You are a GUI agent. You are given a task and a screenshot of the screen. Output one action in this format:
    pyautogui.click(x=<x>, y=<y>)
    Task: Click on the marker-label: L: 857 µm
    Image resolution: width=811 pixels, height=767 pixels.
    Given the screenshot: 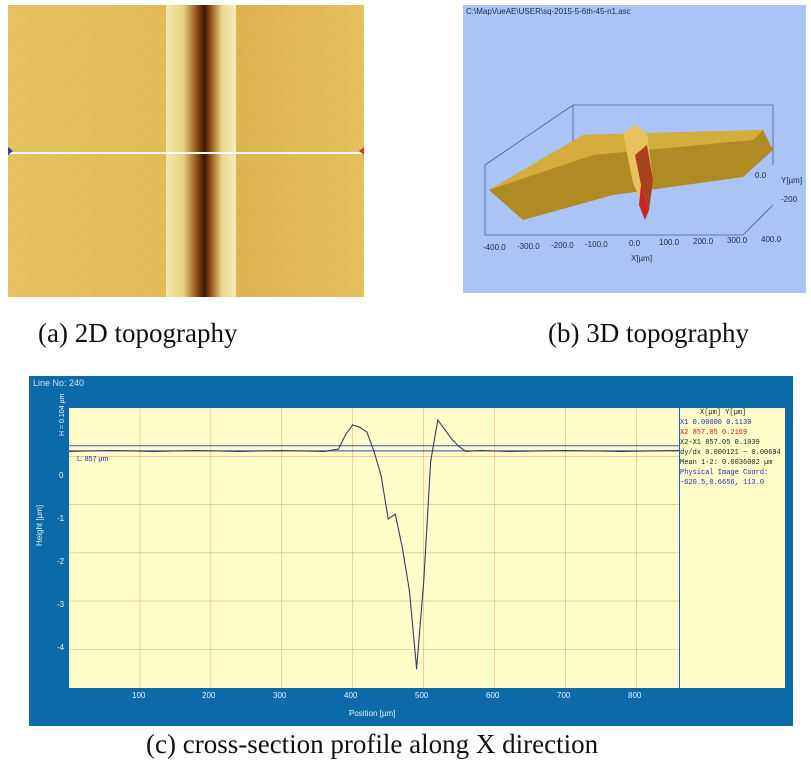 What is the action you would take?
    pyautogui.click(x=93, y=459)
    